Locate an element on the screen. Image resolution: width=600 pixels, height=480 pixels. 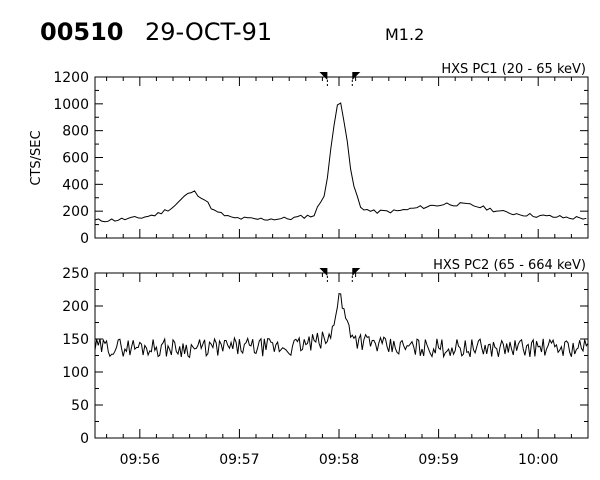
x-tick-label: 09:57 is located at coordinates (239, 460).